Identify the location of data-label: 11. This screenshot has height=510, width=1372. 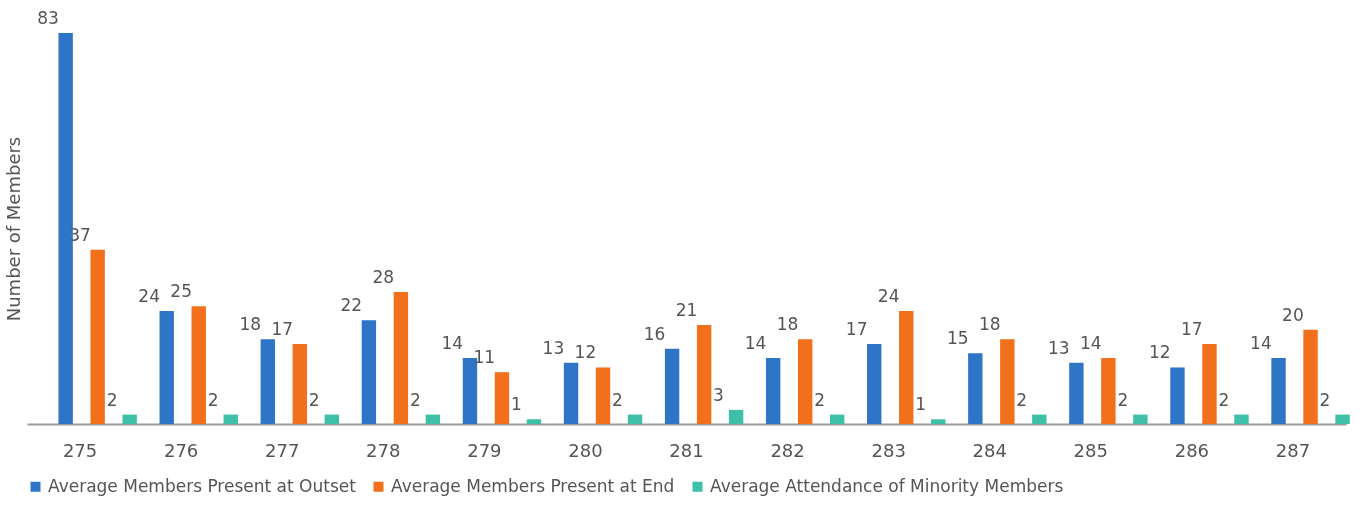
(484, 357).